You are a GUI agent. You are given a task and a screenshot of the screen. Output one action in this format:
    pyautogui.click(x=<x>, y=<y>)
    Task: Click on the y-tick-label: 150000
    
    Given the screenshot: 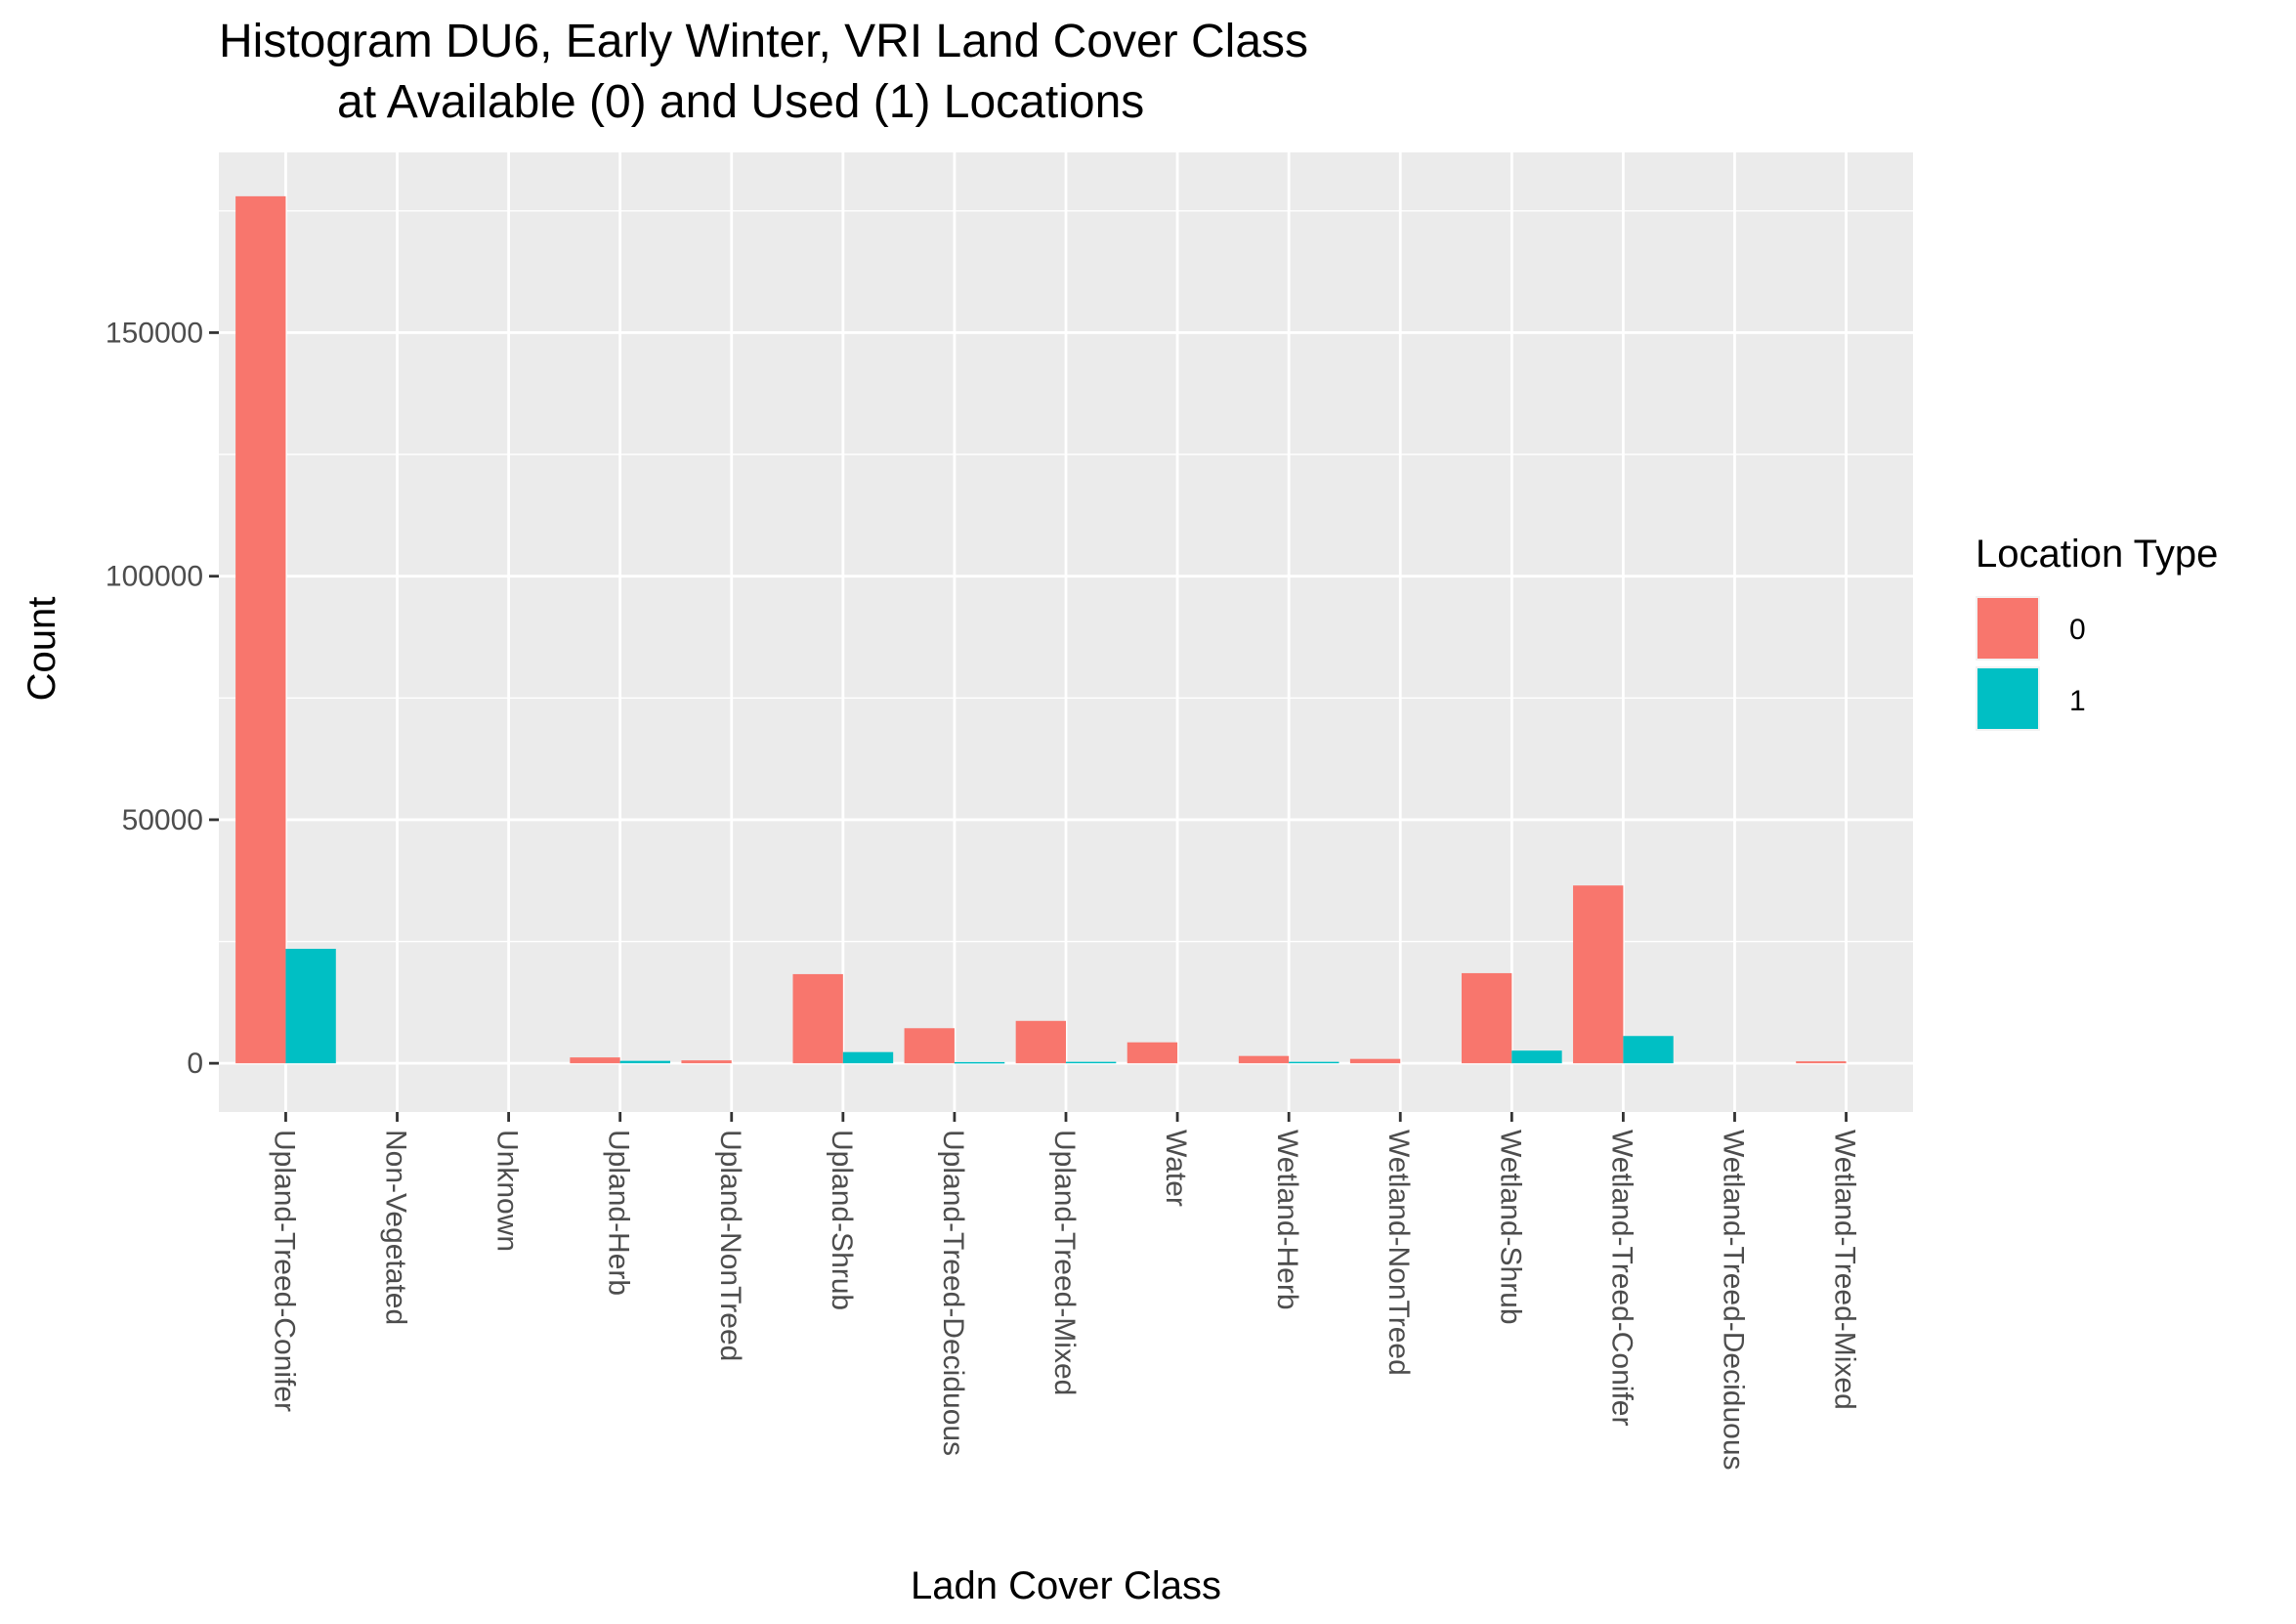 What is the action you would take?
    pyautogui.click(x=154, y=333)
    